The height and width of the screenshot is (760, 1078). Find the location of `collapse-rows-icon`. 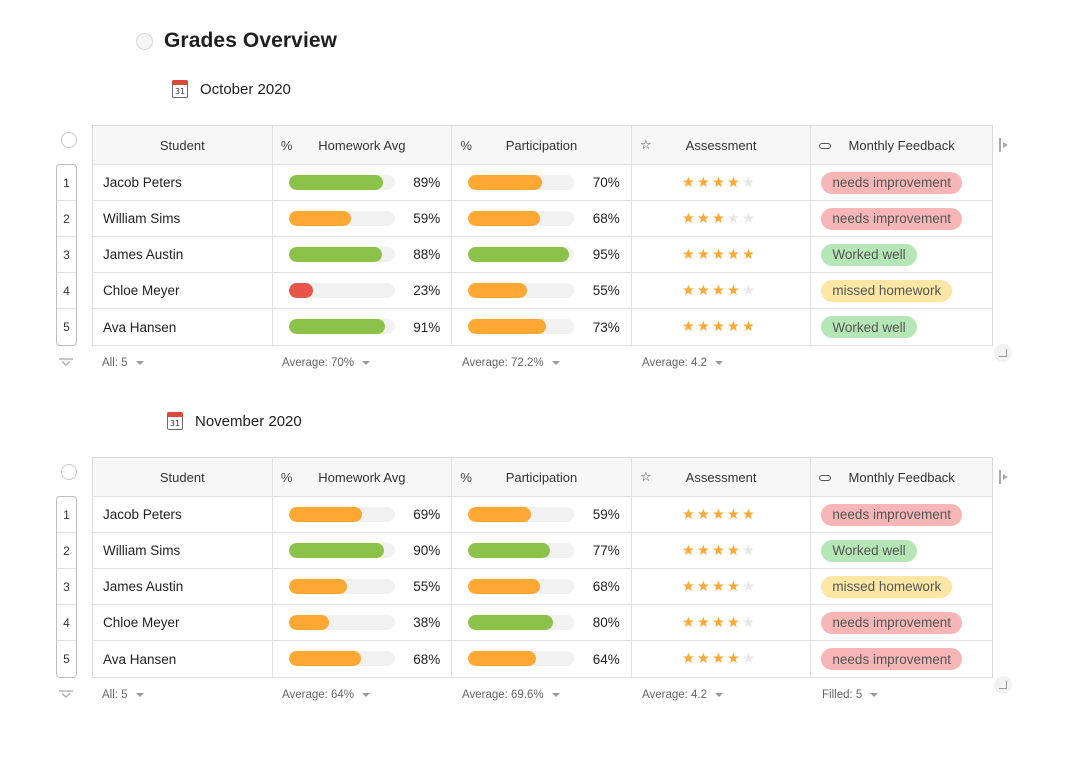

collapse-rows-icon is located at coordinates (66, 691).